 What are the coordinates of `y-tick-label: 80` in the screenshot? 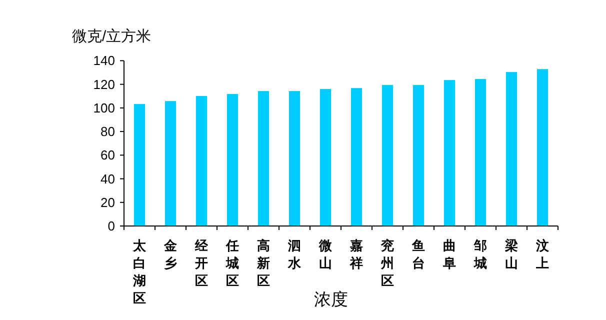 It's located at (107, 132).